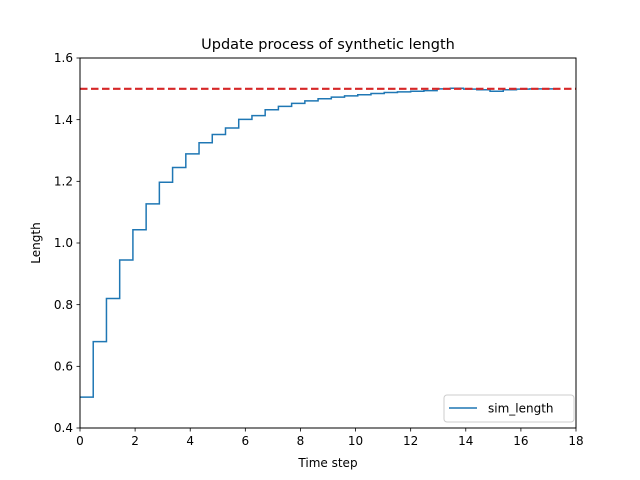 This screenshot has height=480, width=640. I want to click on legend: sim_length, so click(509, 408).